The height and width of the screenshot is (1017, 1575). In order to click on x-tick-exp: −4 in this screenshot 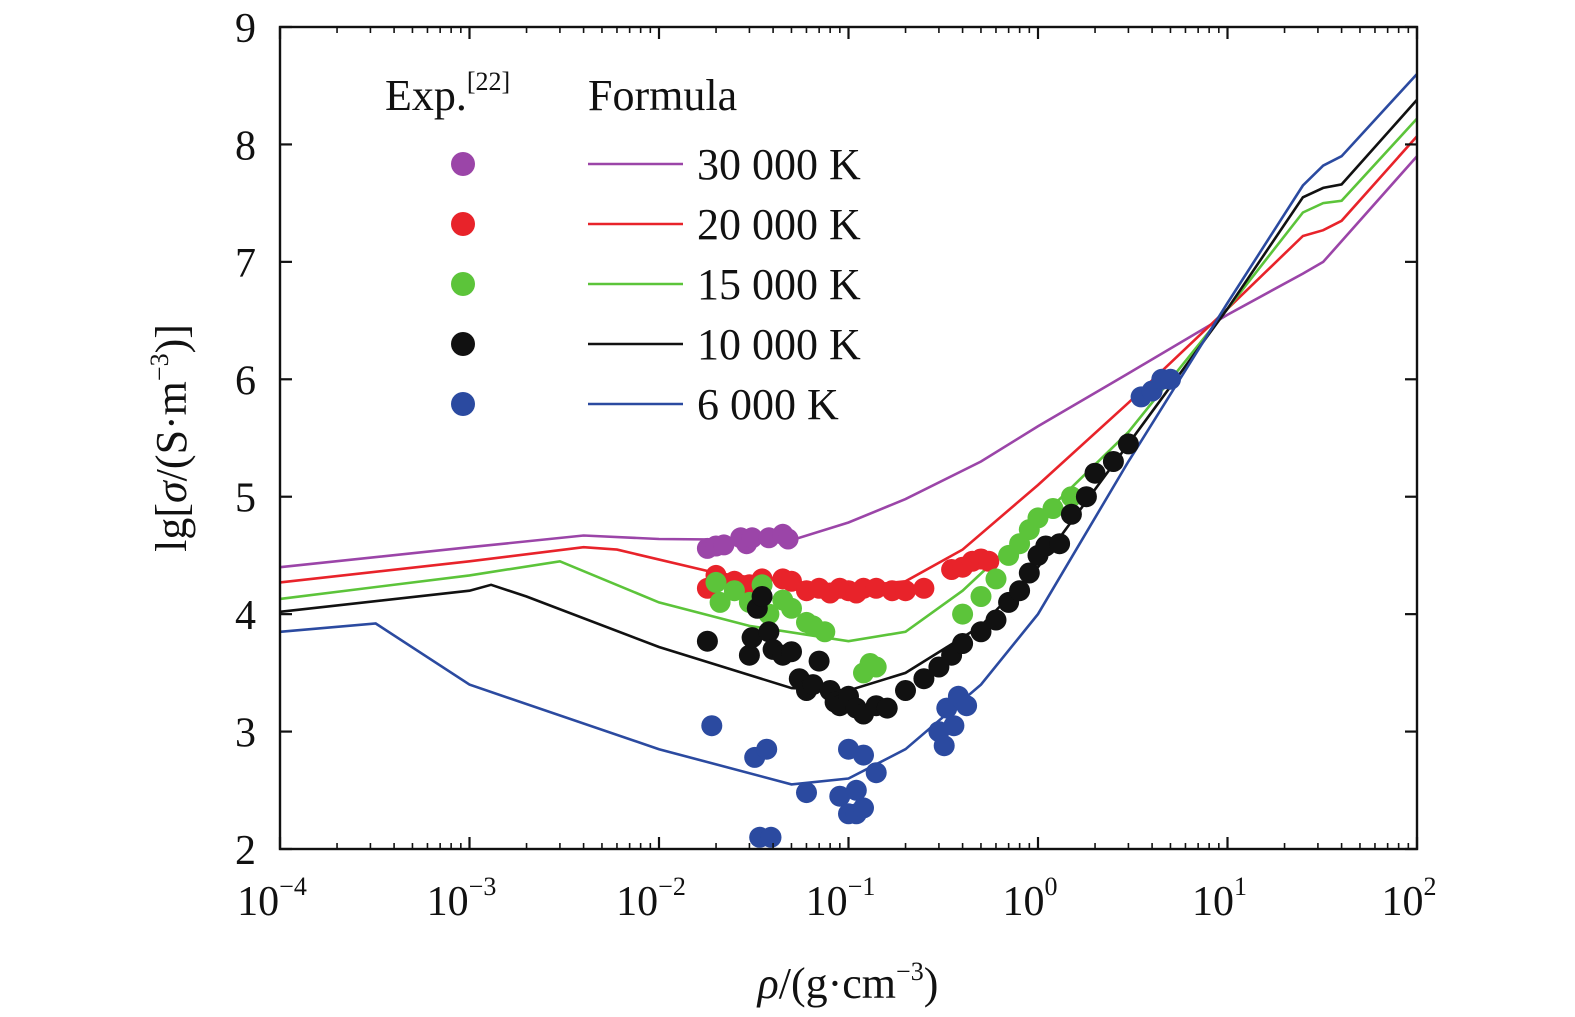, I will do `click(293, 886)`.